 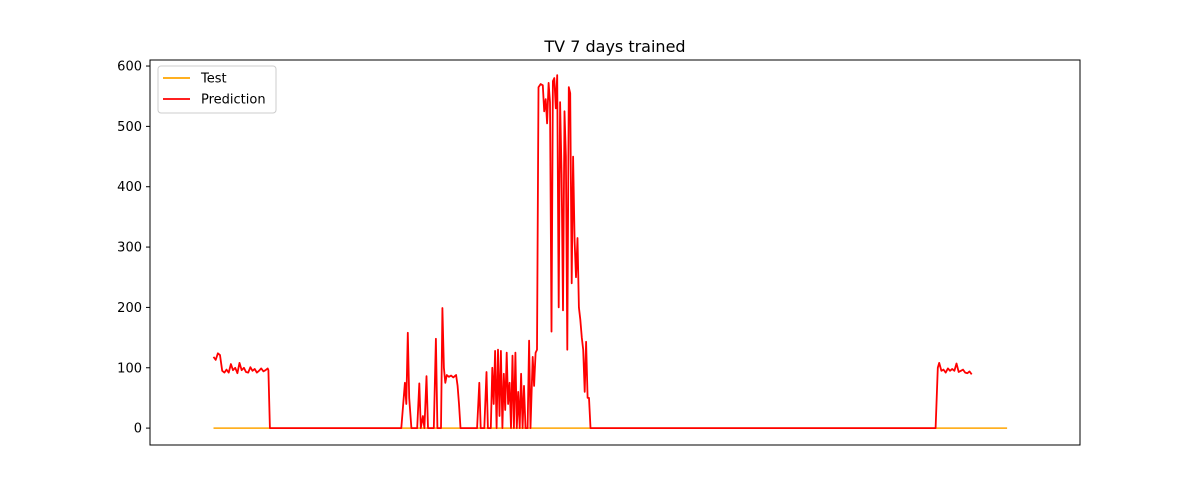 I want to click on y-tick-label: 0, so click(x=138, y=429).